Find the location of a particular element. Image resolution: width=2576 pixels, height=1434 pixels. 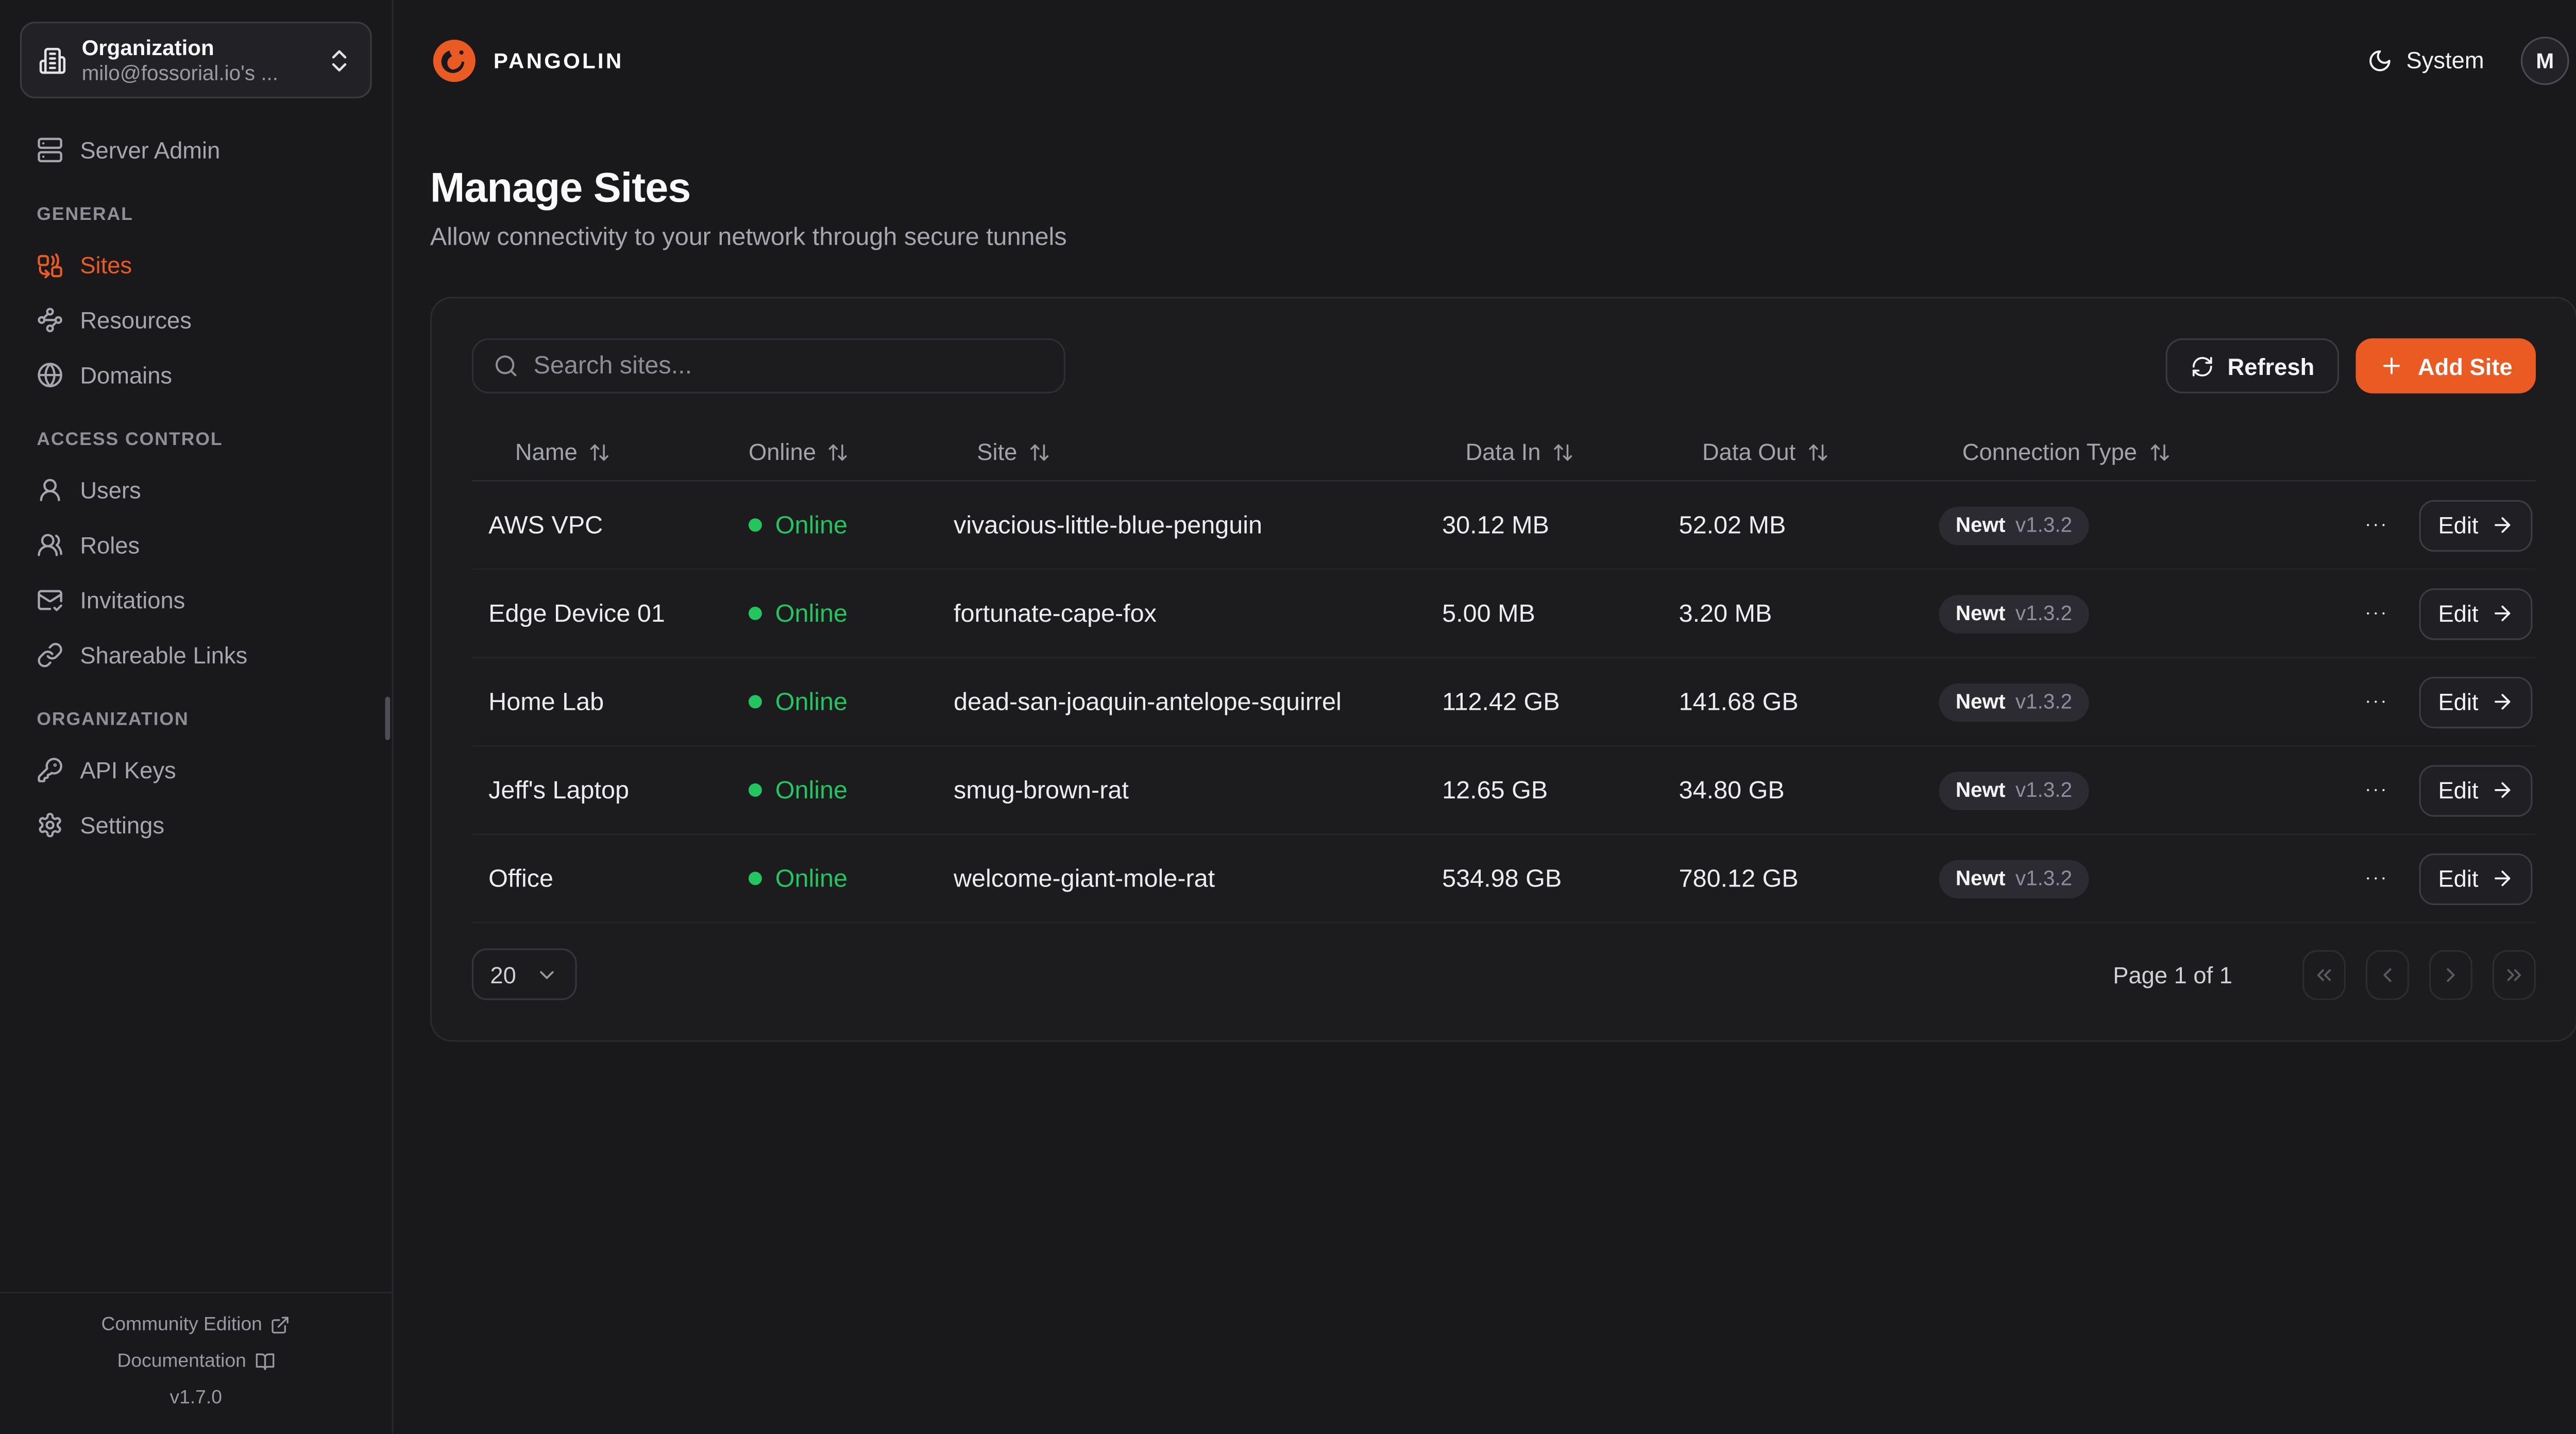

sidebar-item-domains: Domains is located at coordinates (196, 374).